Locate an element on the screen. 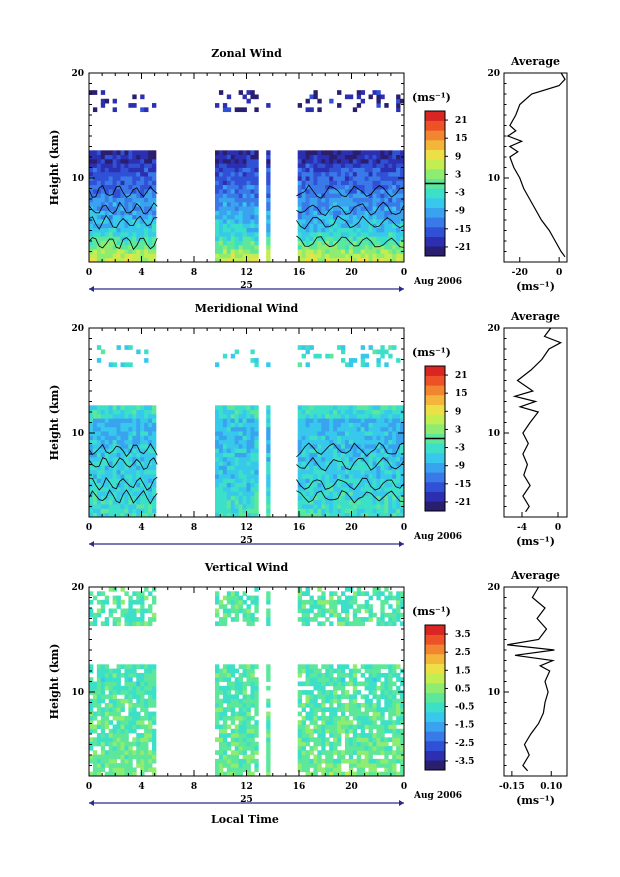  colorbar-units: (ms⁻¹) is located at coordinates (431, 97).